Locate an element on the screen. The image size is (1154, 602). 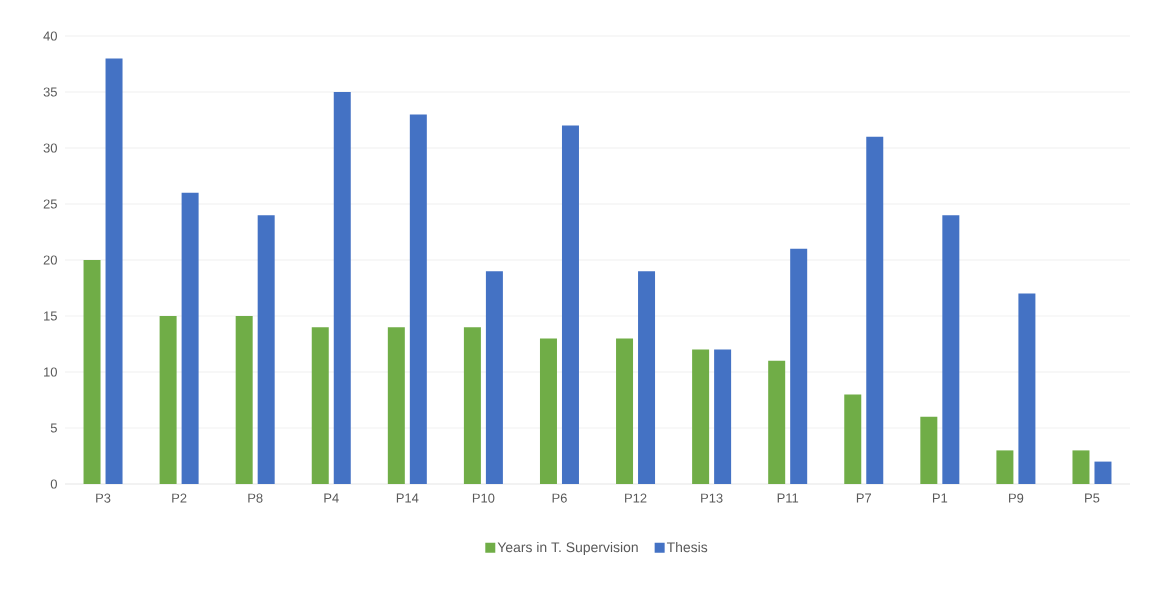
x-tick-label: P9 is located at coordinates (1016, 498).